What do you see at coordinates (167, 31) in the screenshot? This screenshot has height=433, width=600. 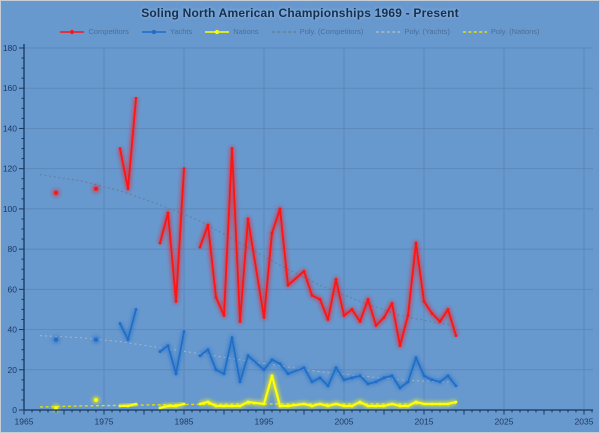 I see `legend-item-yachts: Yachts` at bounding box center [167, 31].